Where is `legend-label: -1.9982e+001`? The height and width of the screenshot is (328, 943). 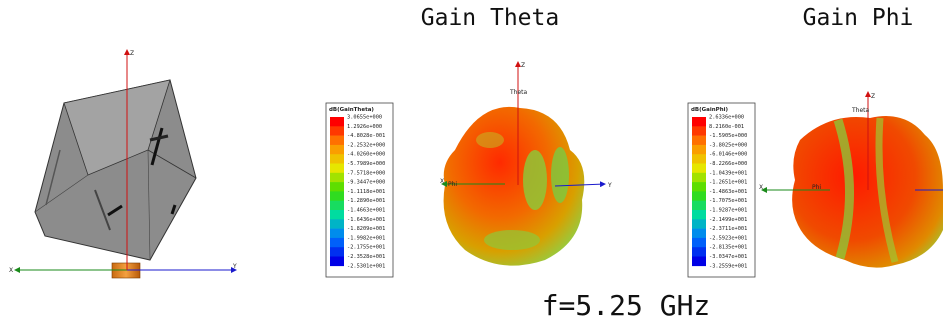
legend-label: -1.9982e+001 is located at coordinates (366, 238).